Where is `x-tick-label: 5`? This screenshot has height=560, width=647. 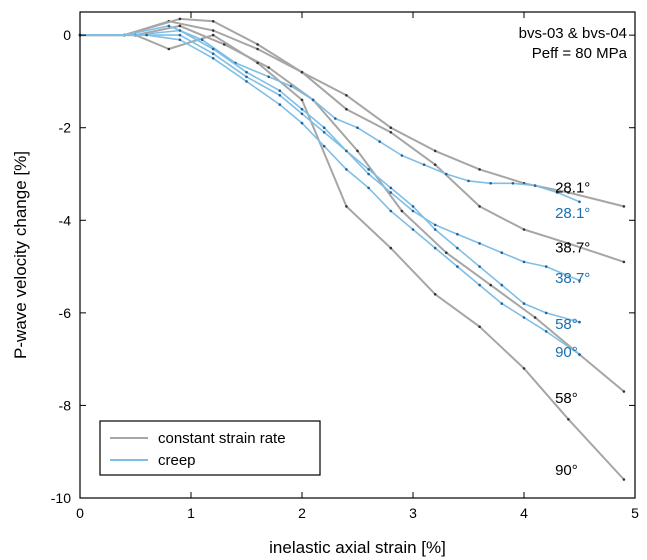
x-tick-label: 5 is located at coordinates (635, 513).